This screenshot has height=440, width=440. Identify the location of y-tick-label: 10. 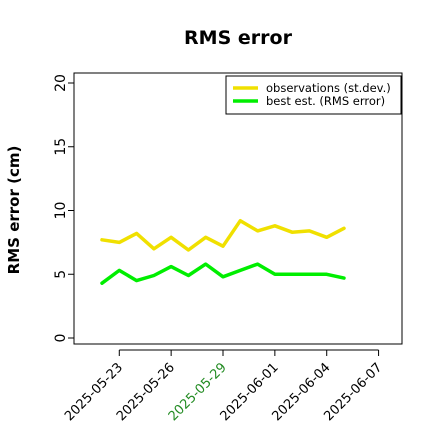
(61, 211).